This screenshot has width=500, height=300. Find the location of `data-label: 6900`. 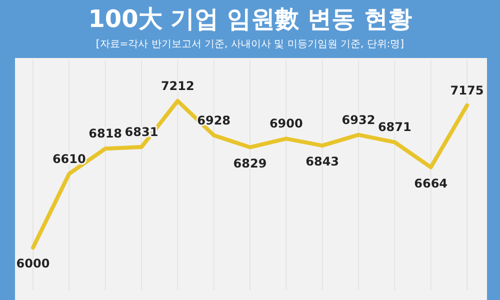

data-label: 6900 is located at coordinates (286, 123).